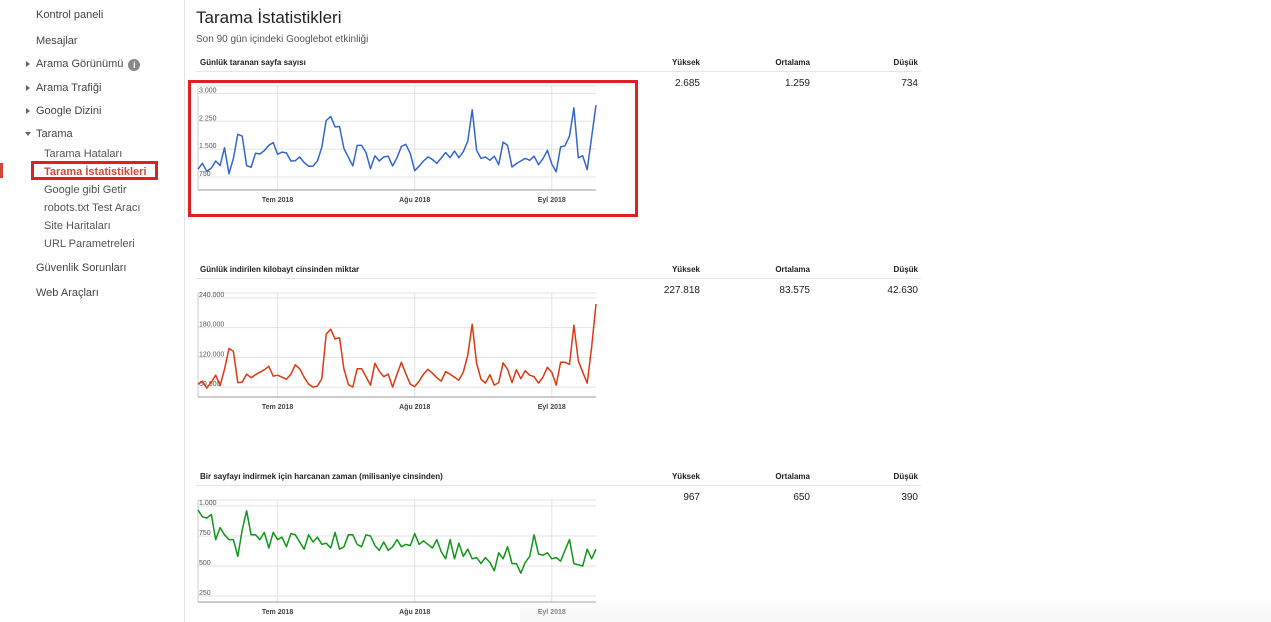 The width and height of the screenshot is (1271, 622). I want to click on highlight-annotation-box, so click(94, 170).